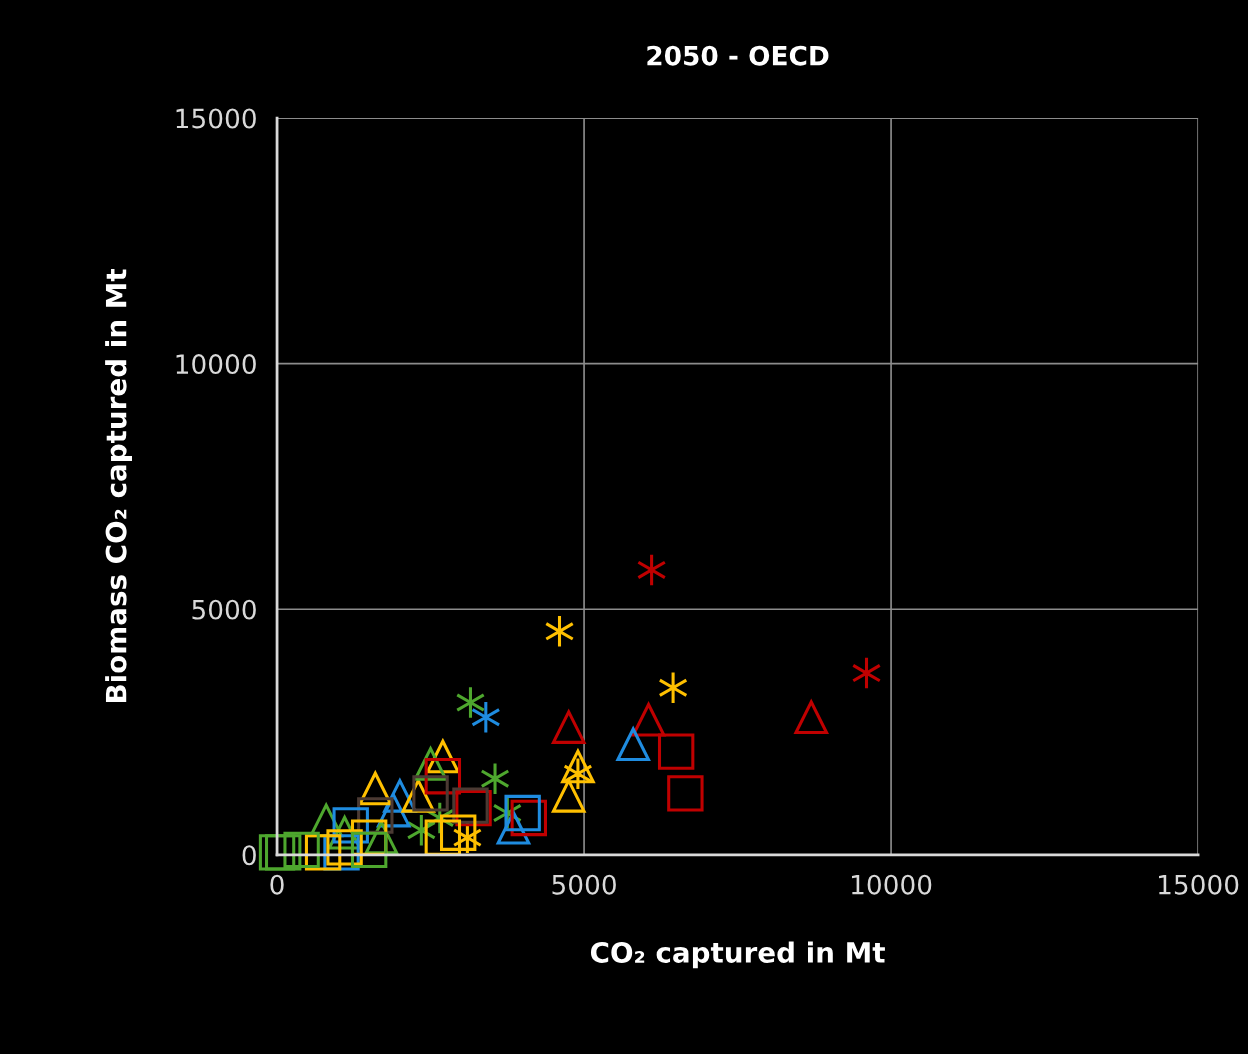 Image resolution: width=1248 pixels, height=1054 pixels. Describe the element at coordinates (738, 55) in the screenshot. I see `chart-title: 2050 - OECD` at that location.